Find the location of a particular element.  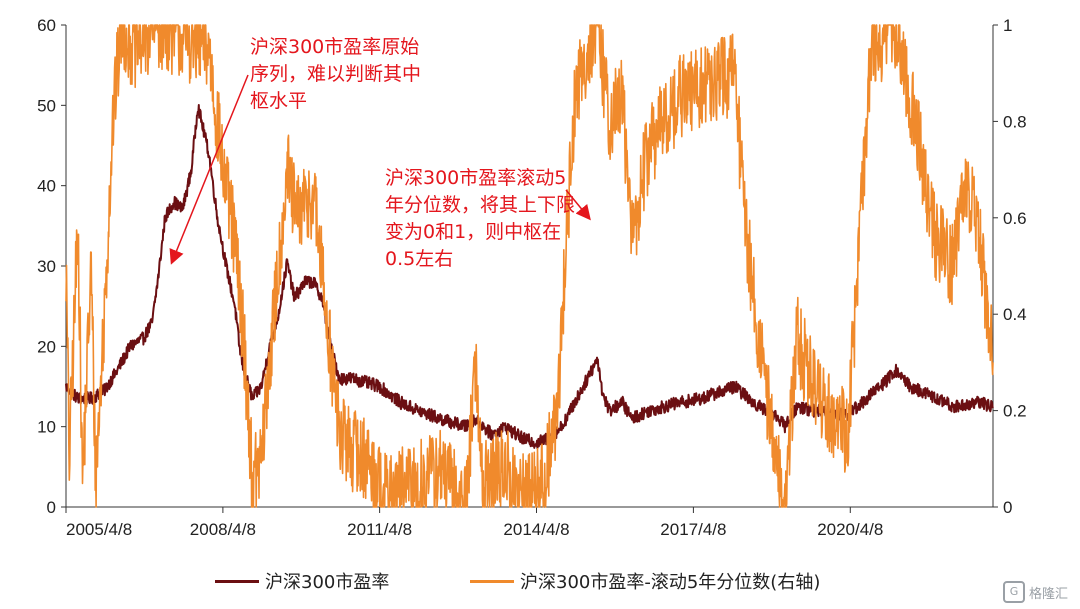

annotation-arrows is located at coordinates (380, 169).